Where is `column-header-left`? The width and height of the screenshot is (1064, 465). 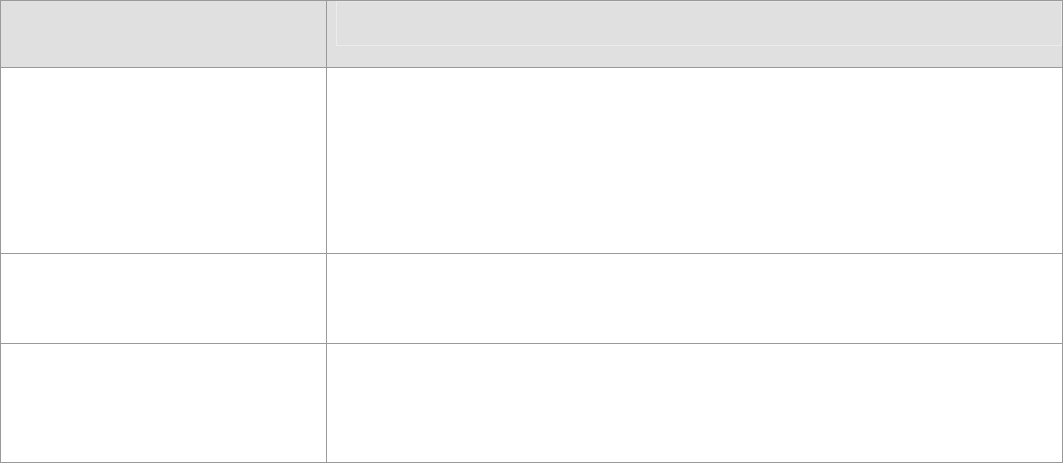
column-header-left is located at coordinates (163, 34).